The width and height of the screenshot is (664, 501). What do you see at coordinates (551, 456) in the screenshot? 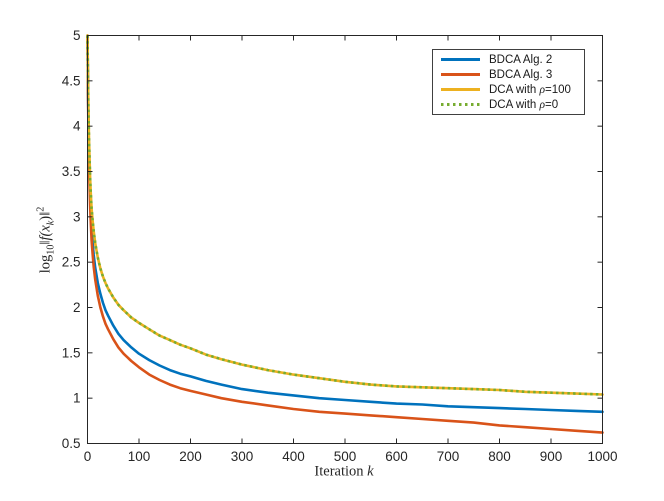
I see `x-tick-label: 900` at bounding box center [551, 456].